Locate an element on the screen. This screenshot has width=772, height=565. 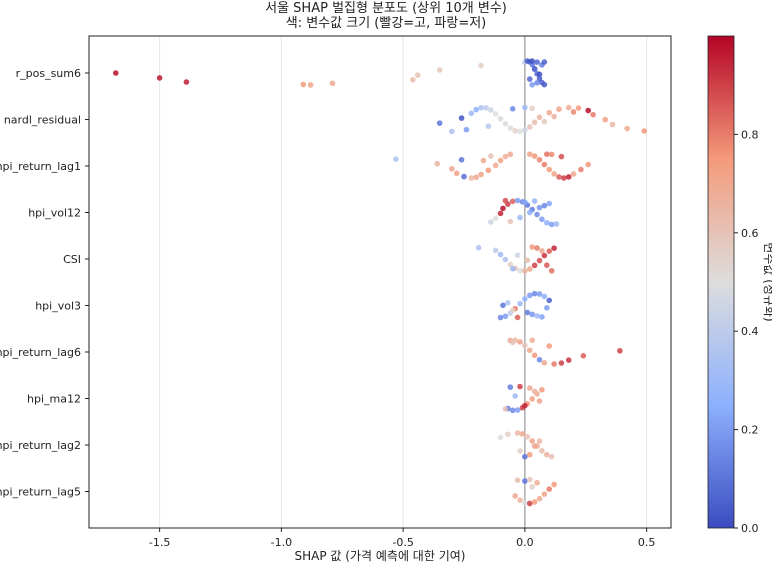
x-axis: -1.5 -1.0 -0.5 0.0 0.5 is located at coordinates (402, 538).